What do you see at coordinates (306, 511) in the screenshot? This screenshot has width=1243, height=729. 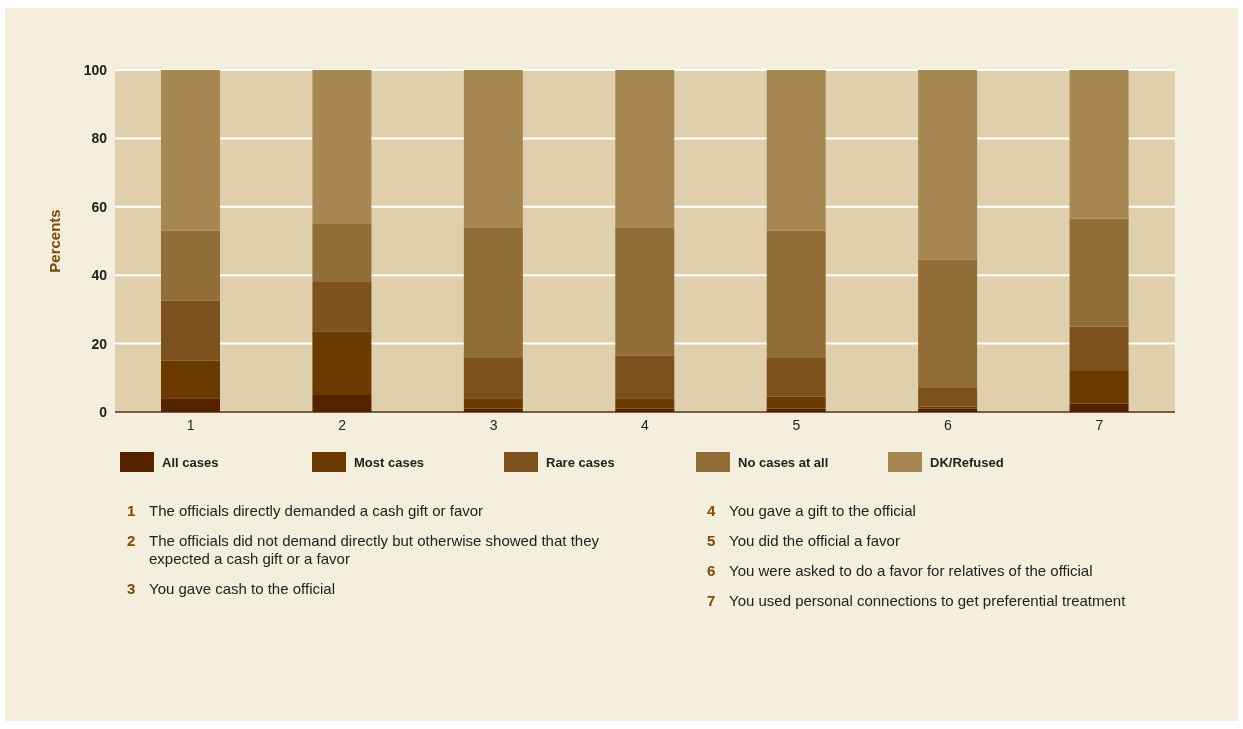 I see `text: 1 The officials directly demanded a cash gift or favor` at bounding box center [306, 511].